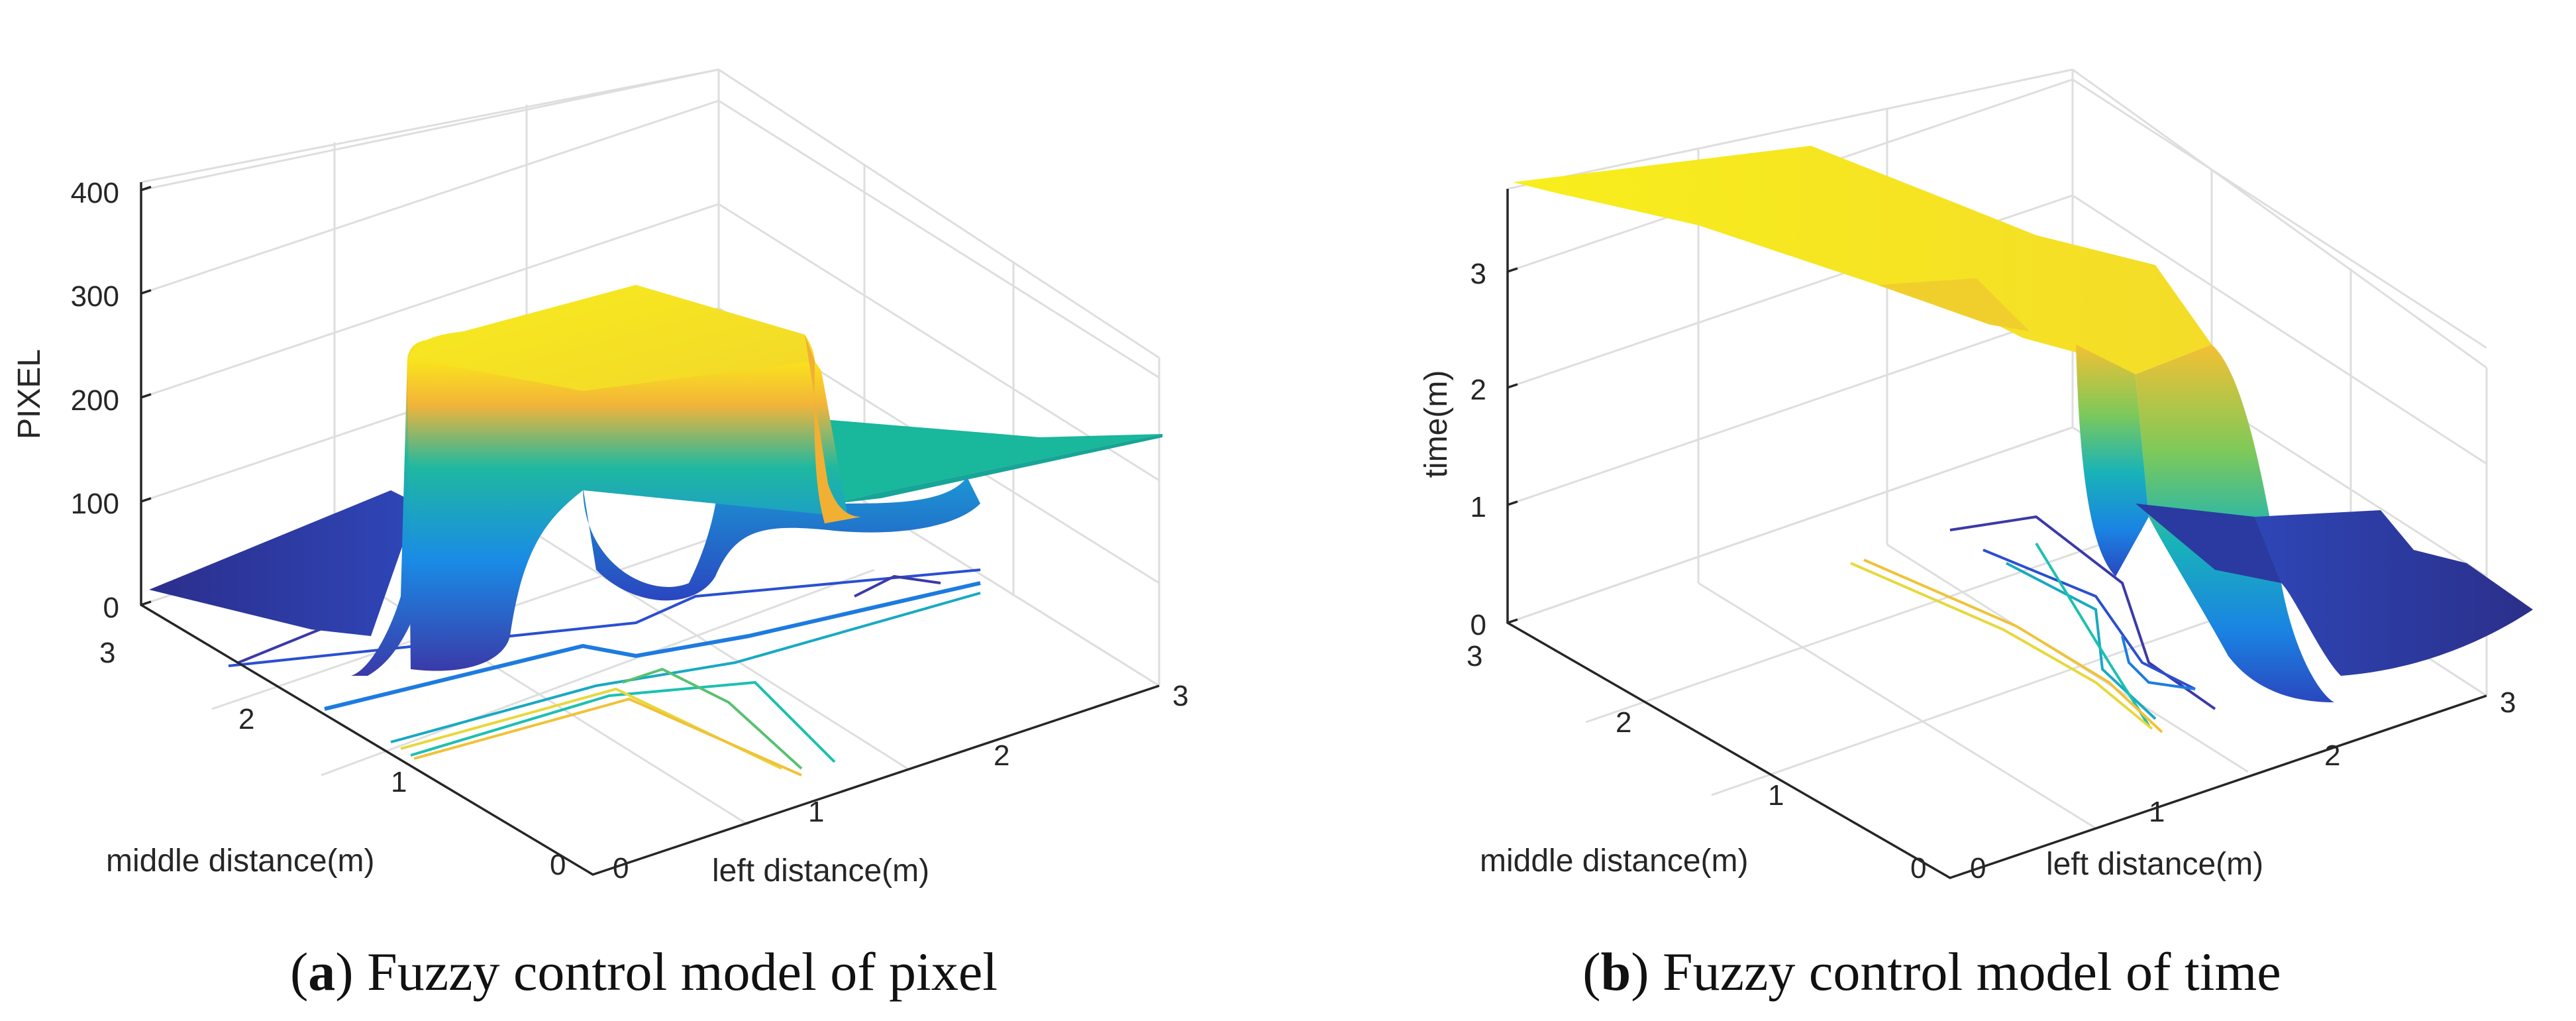  What do you see at coordinates (2332, 756) in the screenshot?
I see `chart-b-xtick-2: 2` at bounding box center [2332, 756].